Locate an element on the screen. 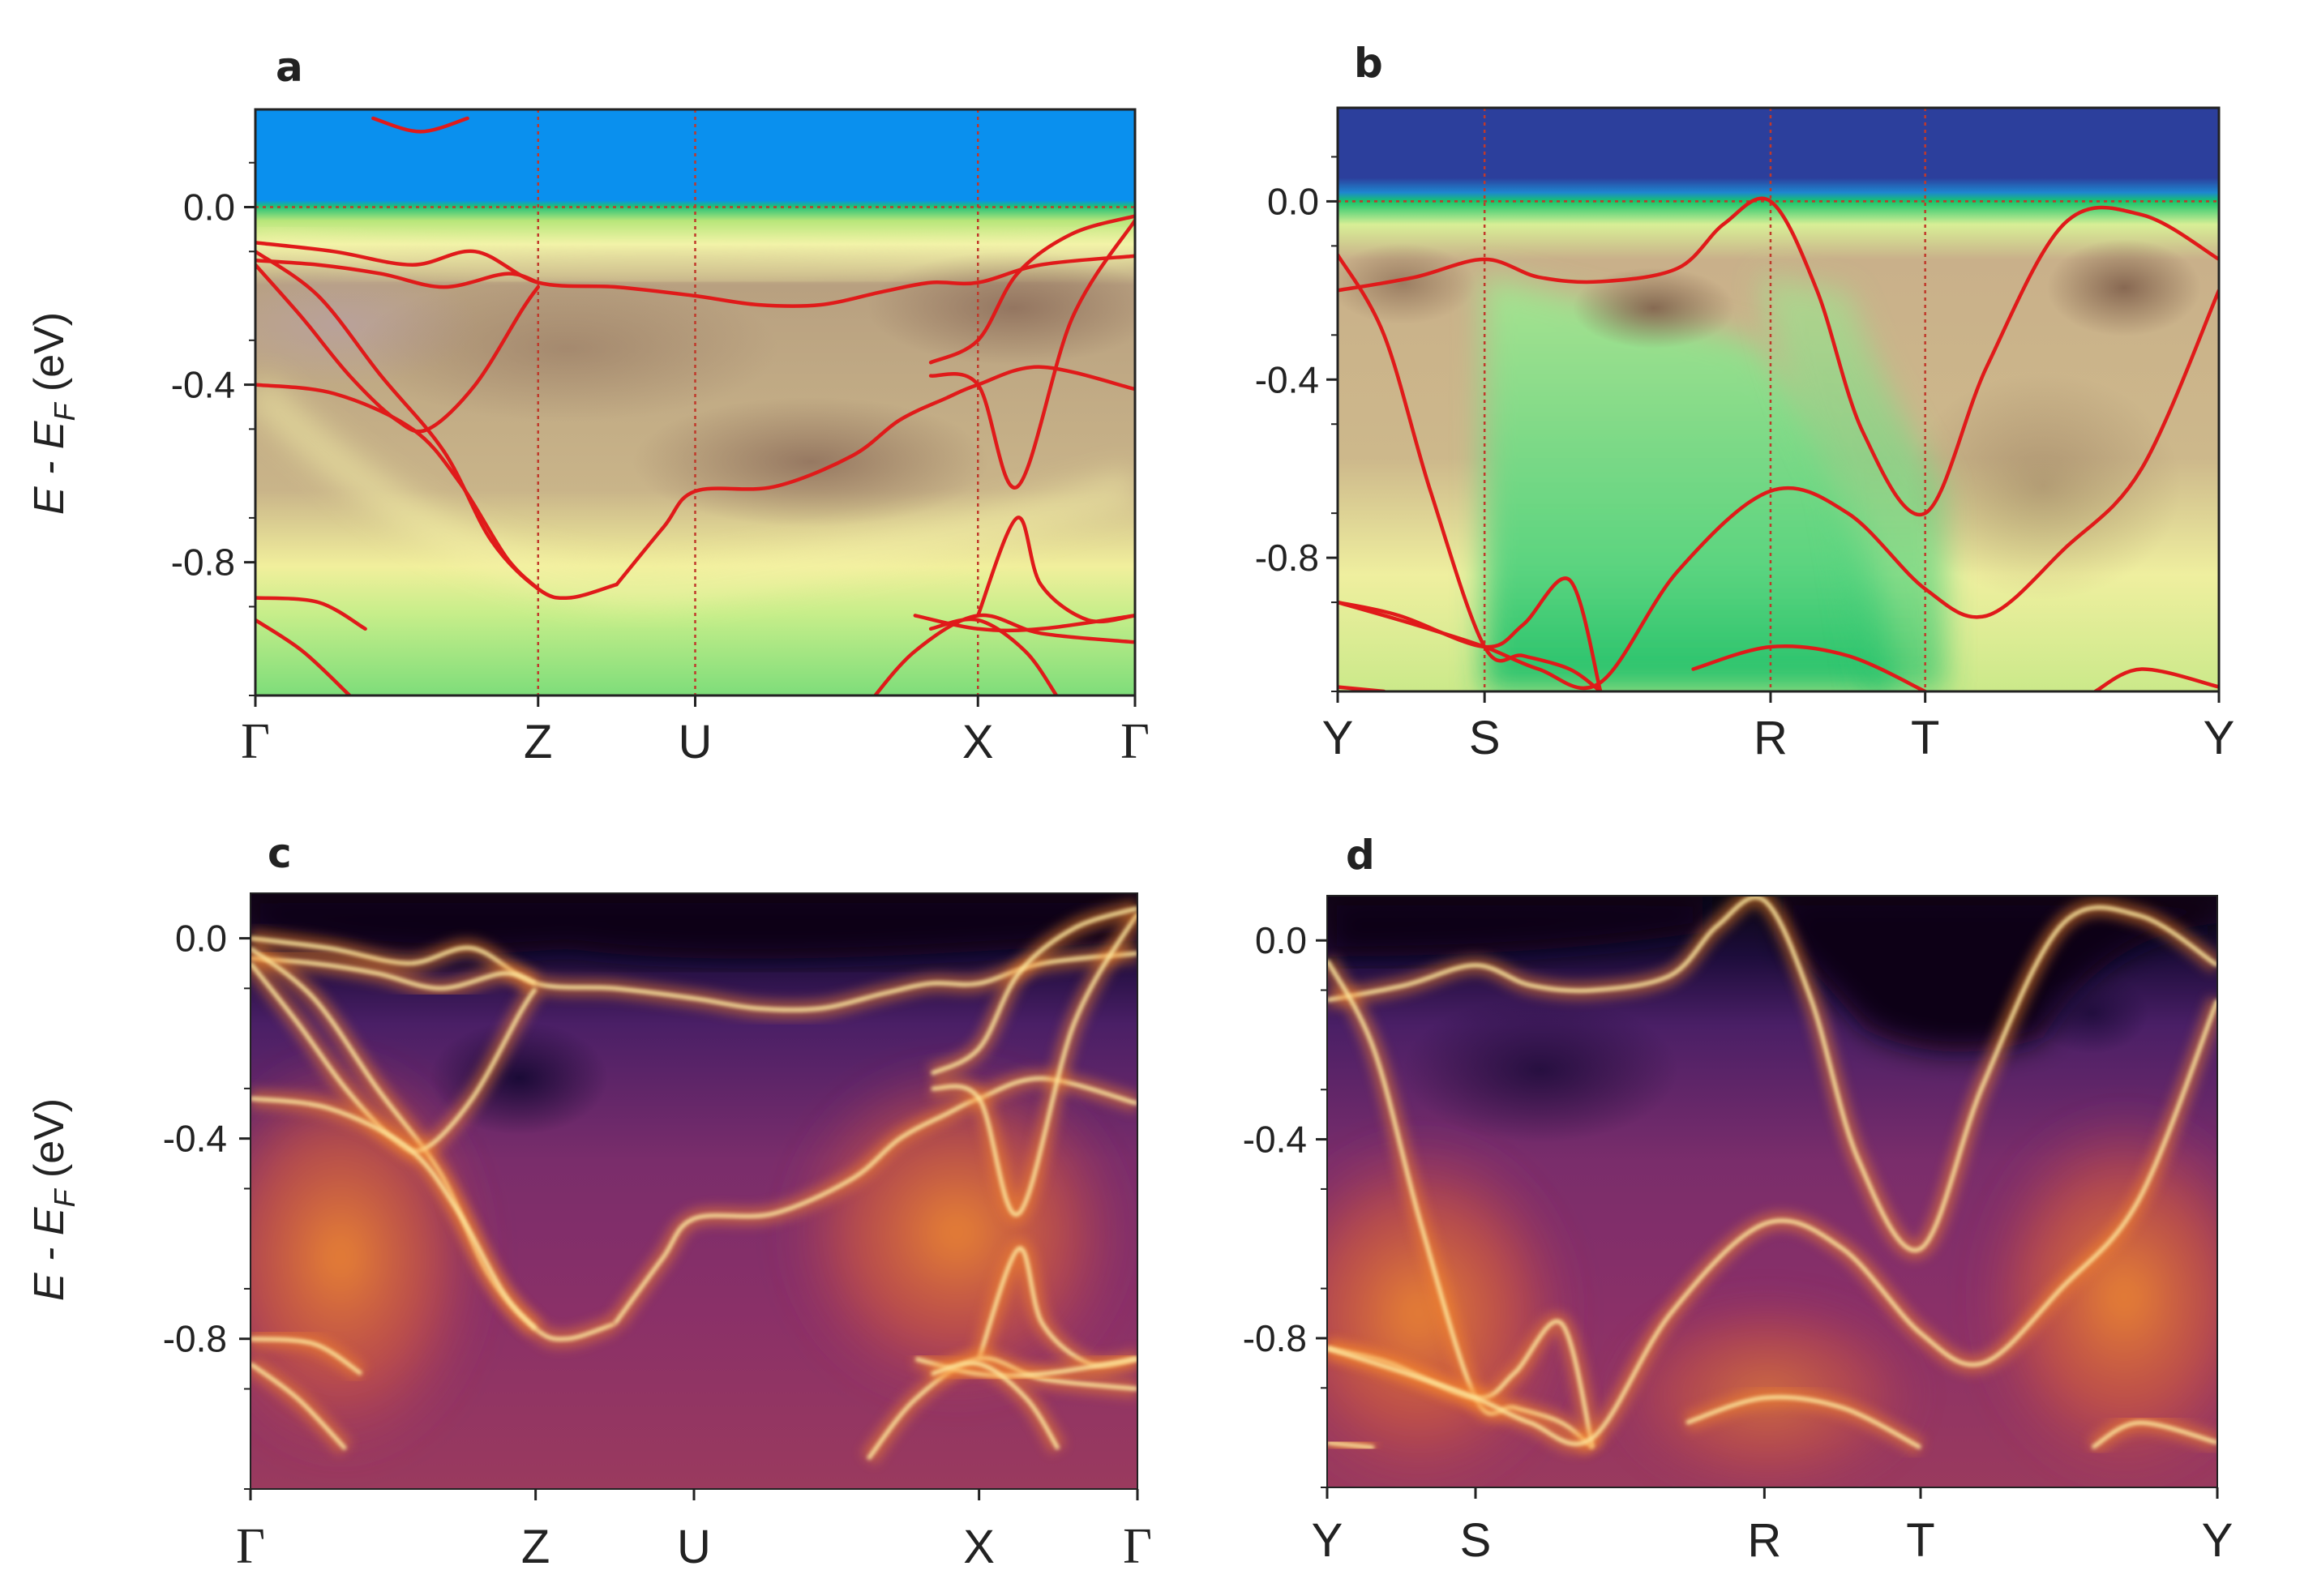 Image resolution: width=2300 pixels, height=1596 pixels. panel-a-ytick-label-0: 0.0 is located at coordinates (209, 207).